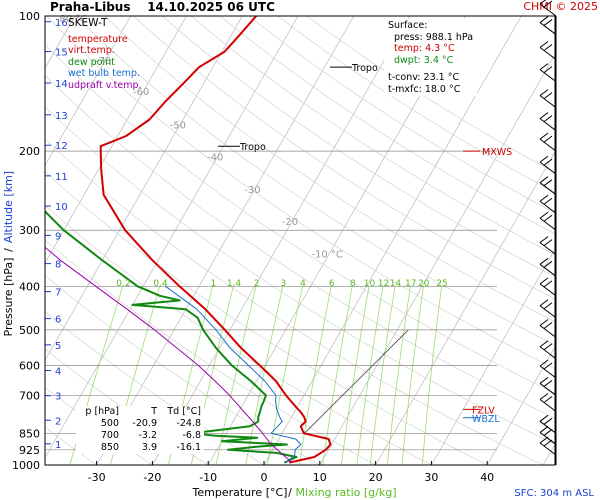 The image size is (600, 500). I want to click on mixing-ratio-label: 0.4, so click(160, 284).